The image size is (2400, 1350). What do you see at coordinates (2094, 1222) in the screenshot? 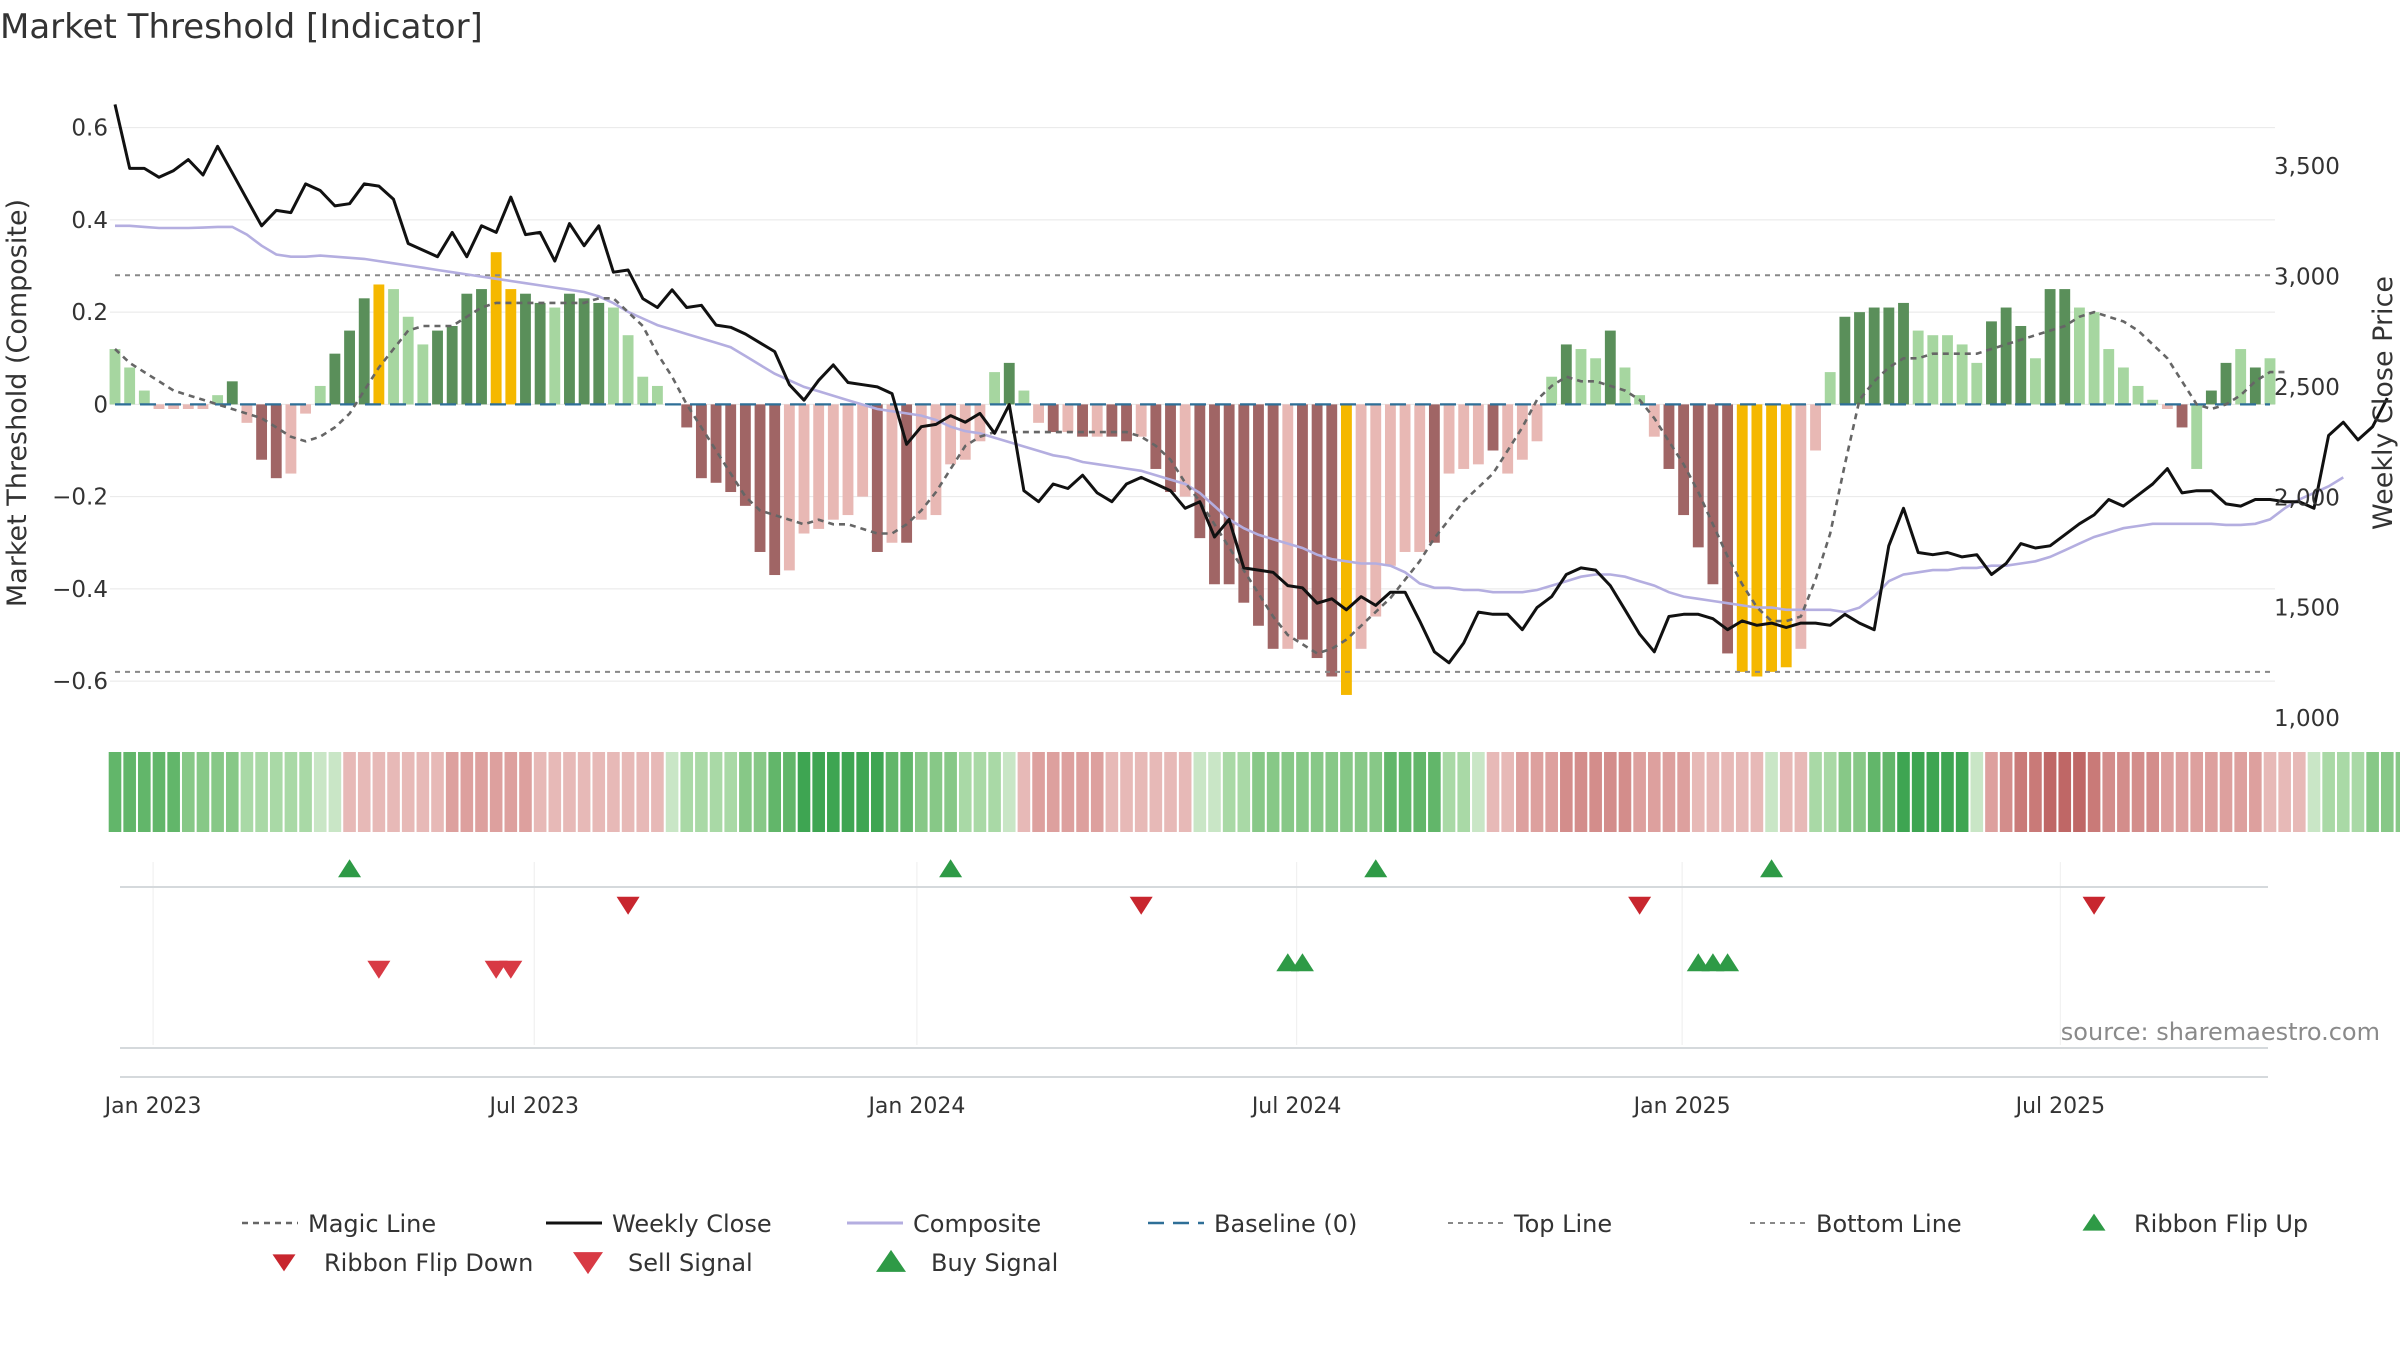
I see `legend-swatch-flipup` at bounding box center [2094, 1222].